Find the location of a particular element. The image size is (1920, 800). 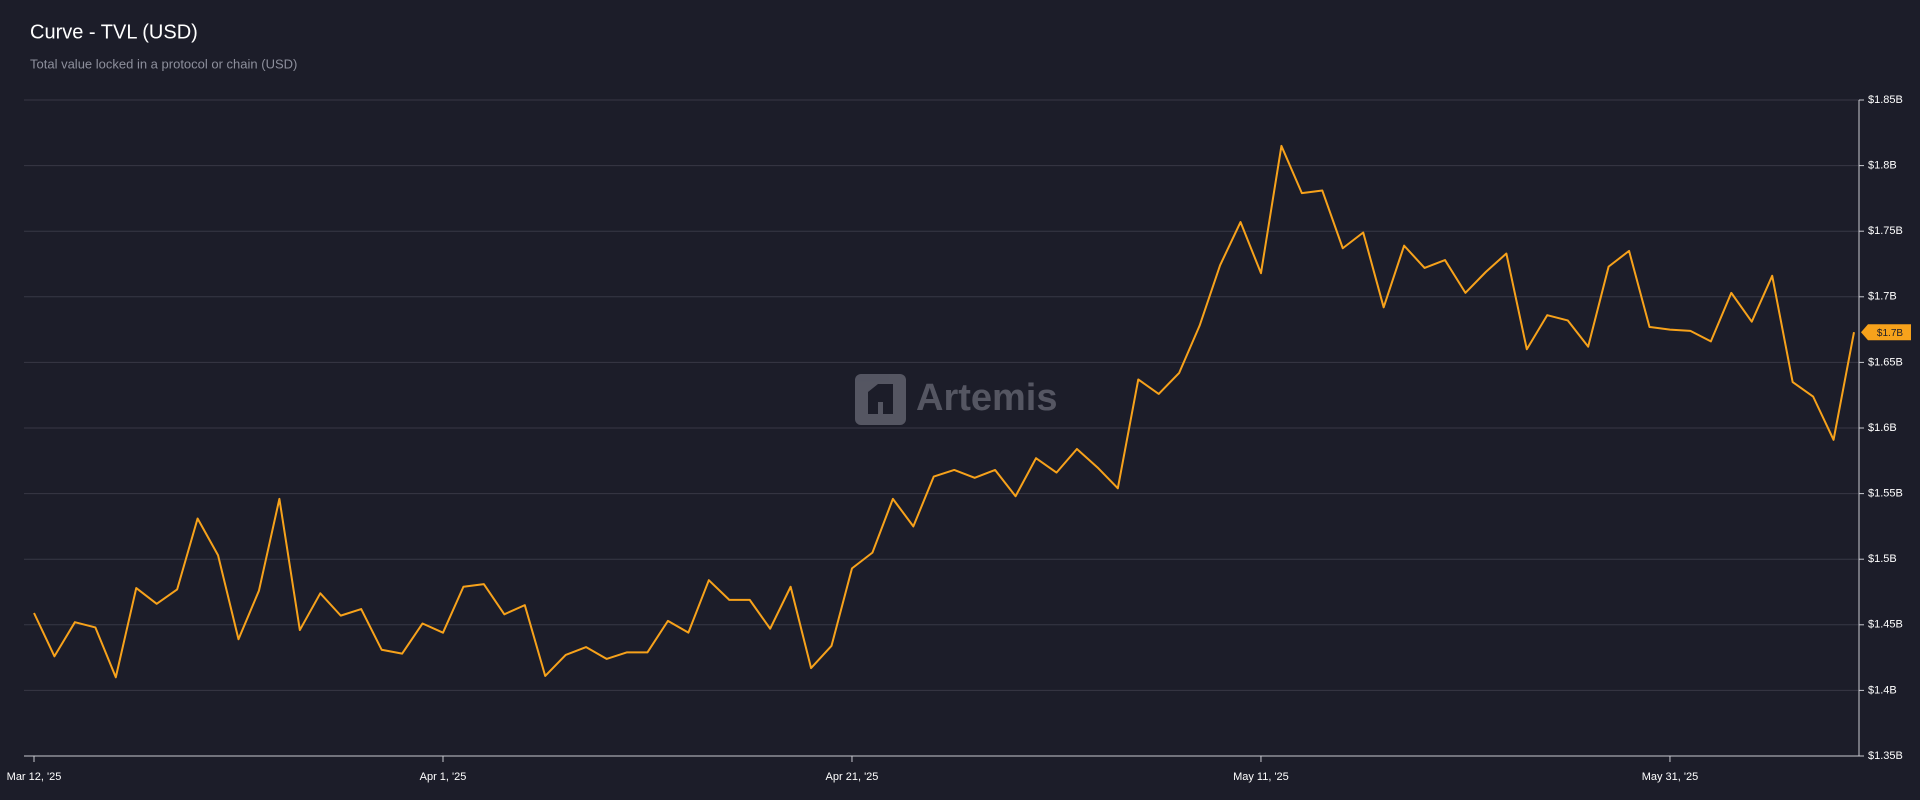

y-tick-label: $1.35B is located at coordinates (1885, 756).